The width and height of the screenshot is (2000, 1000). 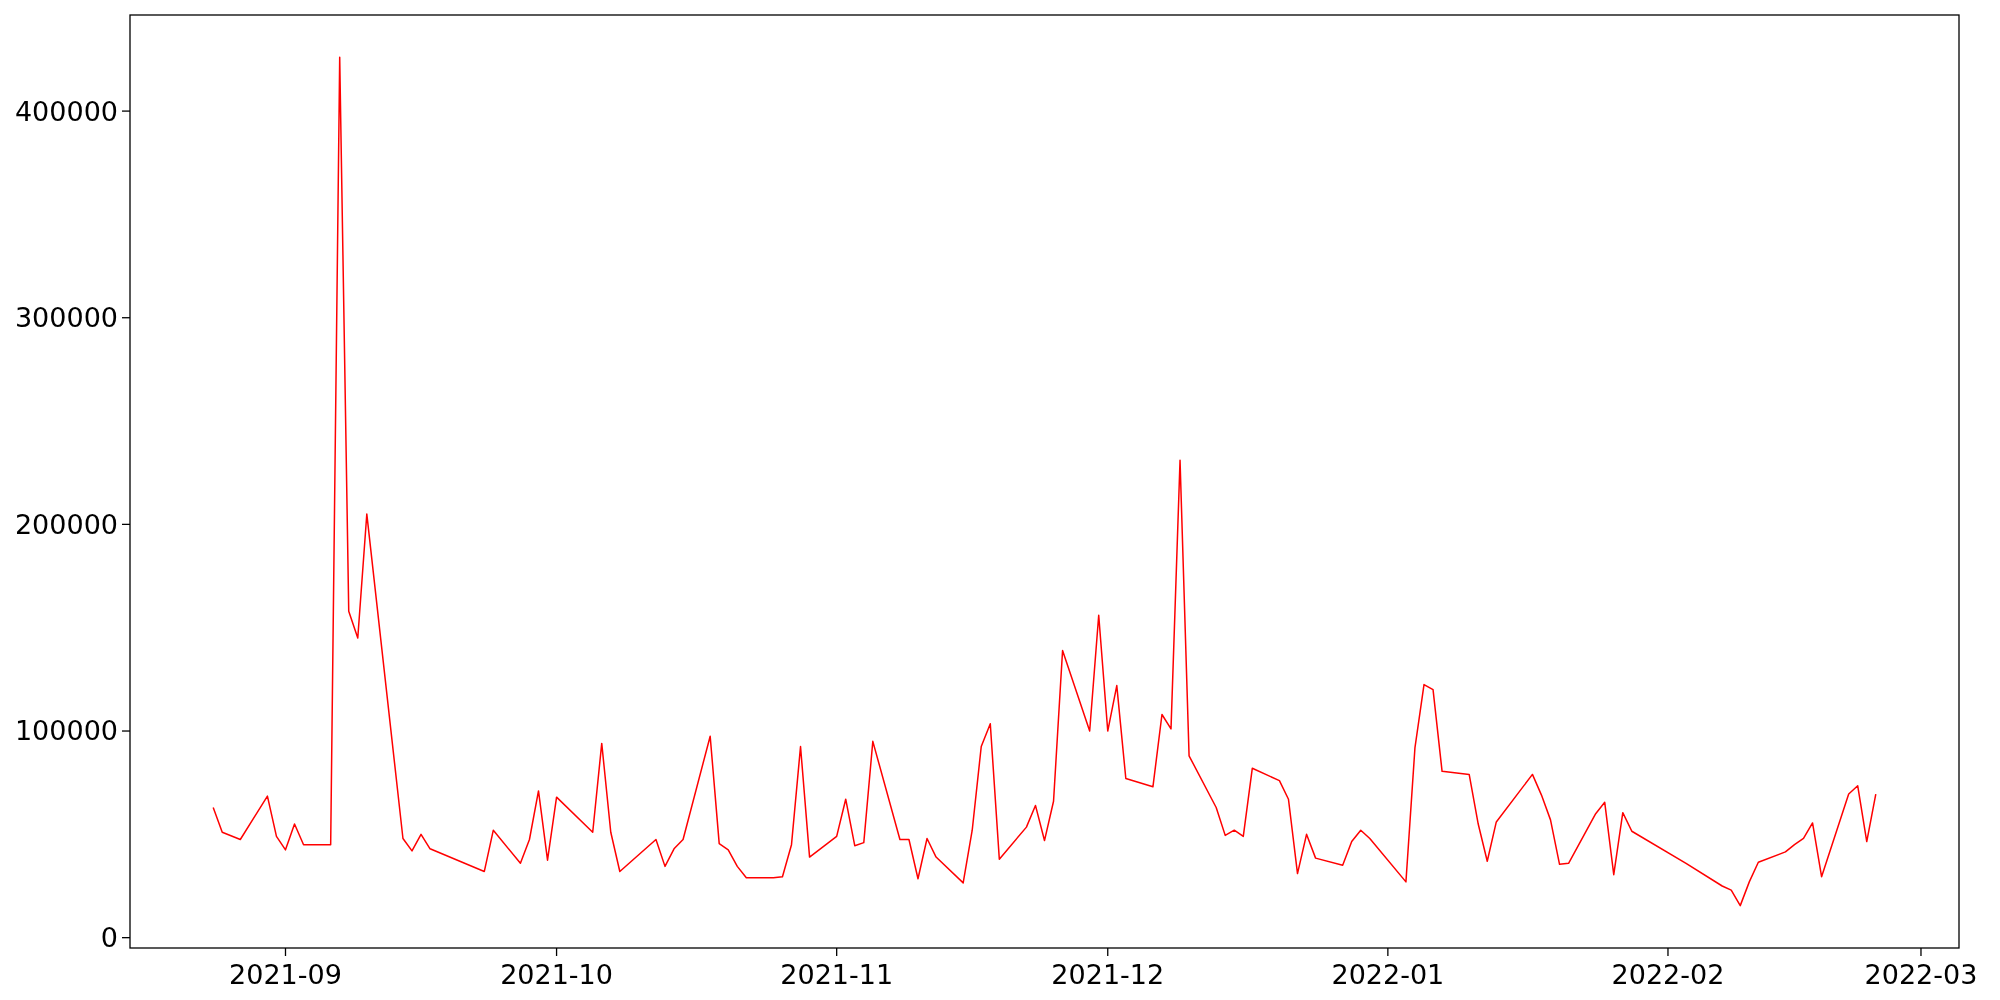 I want to click on x-tick-label: 2022-03, so click(x=1921, y=974).